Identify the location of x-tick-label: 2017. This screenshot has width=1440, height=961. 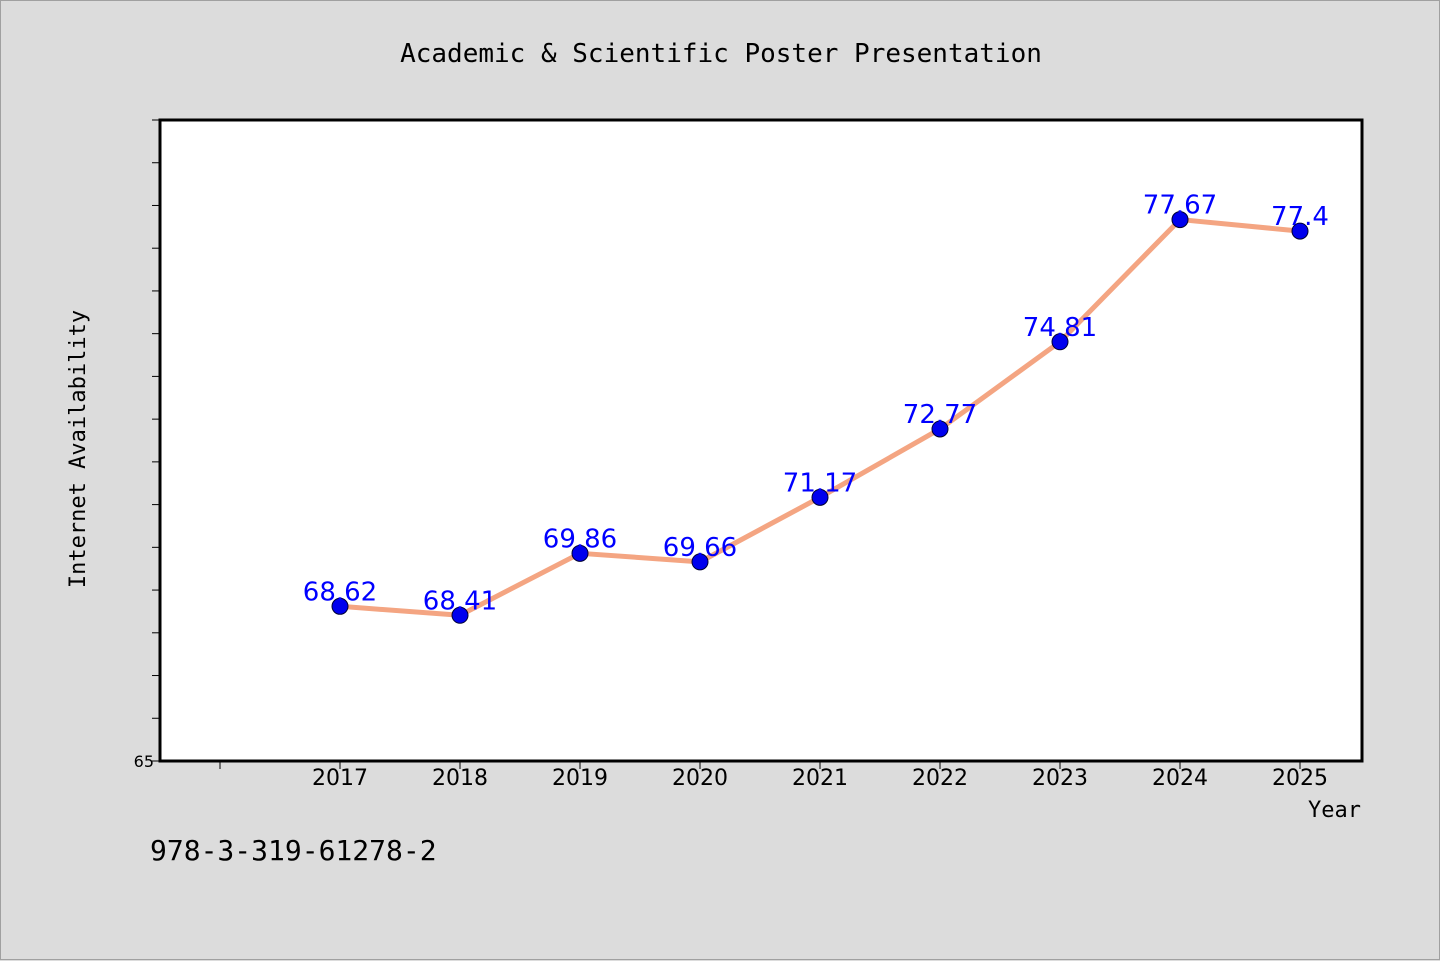
(340, 778).